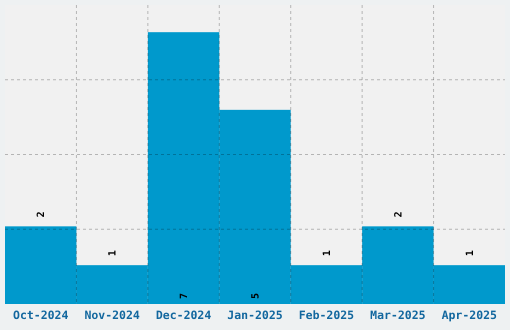  What do you see at coordinates (255, 315) in the screenshot?
I see `x-tick-label: Jan-2025` at bounding box center [255, 315].